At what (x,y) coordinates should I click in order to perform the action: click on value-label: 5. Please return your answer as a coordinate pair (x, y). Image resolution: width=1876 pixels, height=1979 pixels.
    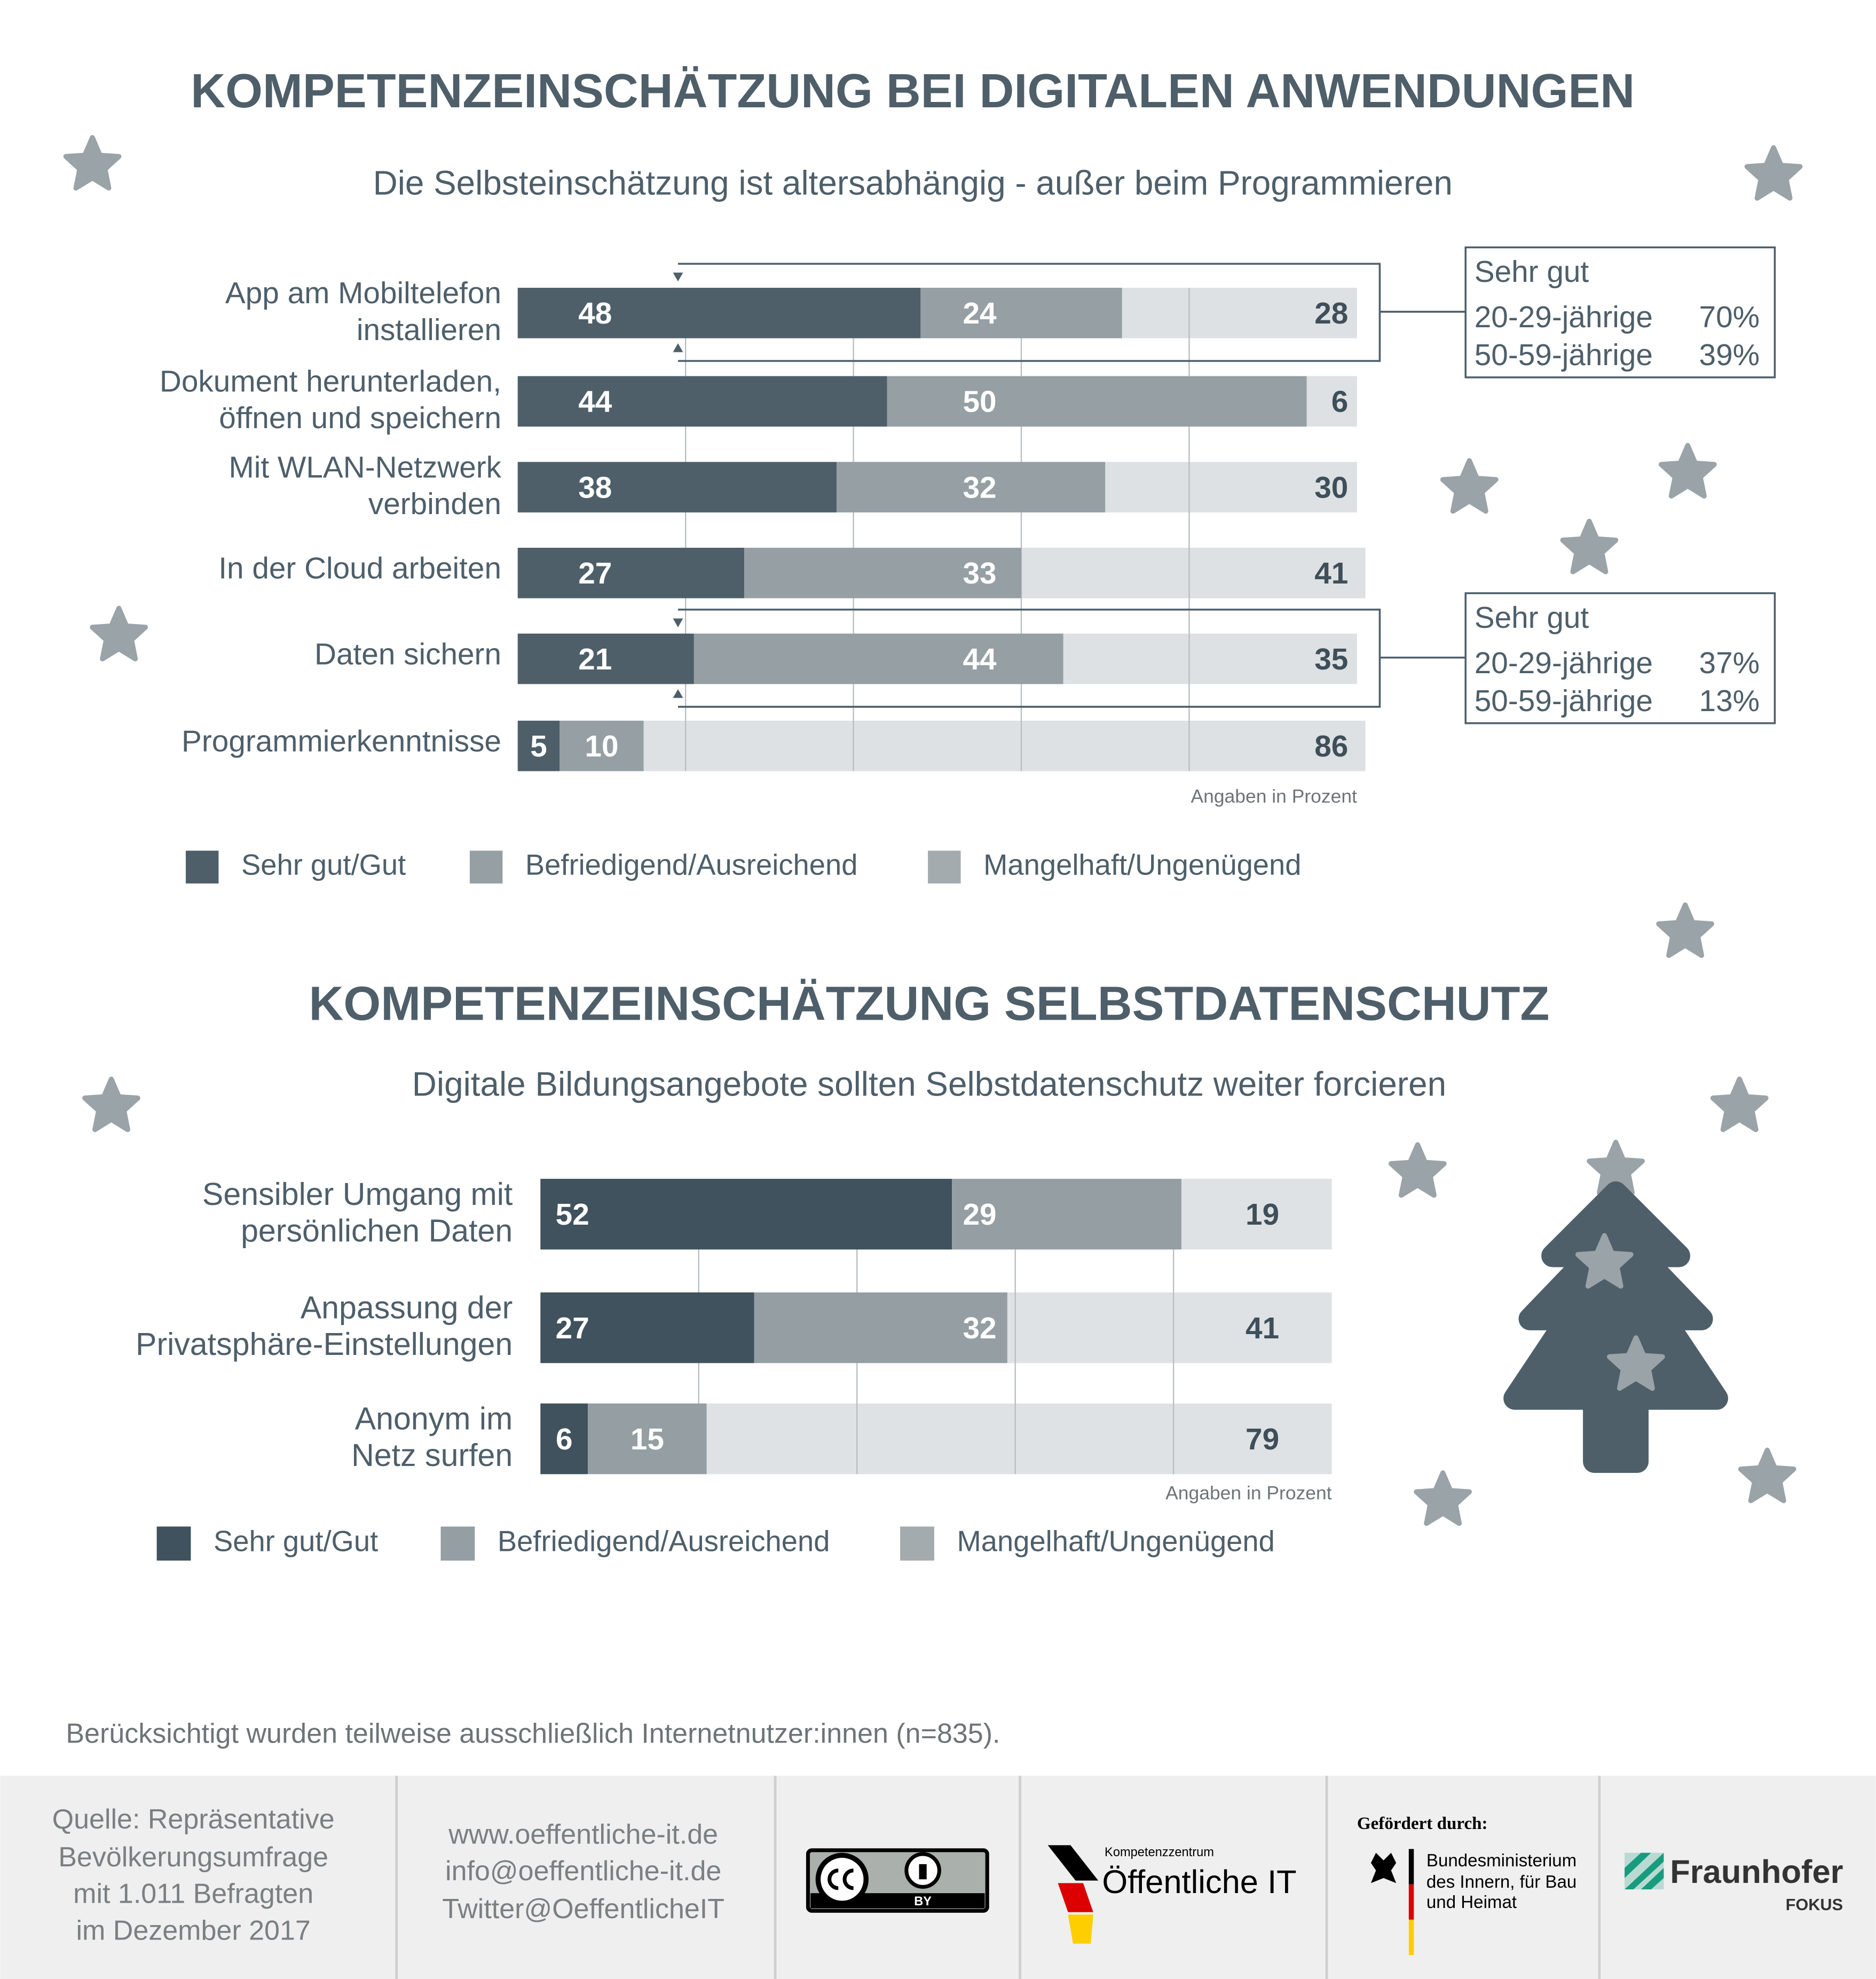
    Looking at the image, I should click on (538, 747).